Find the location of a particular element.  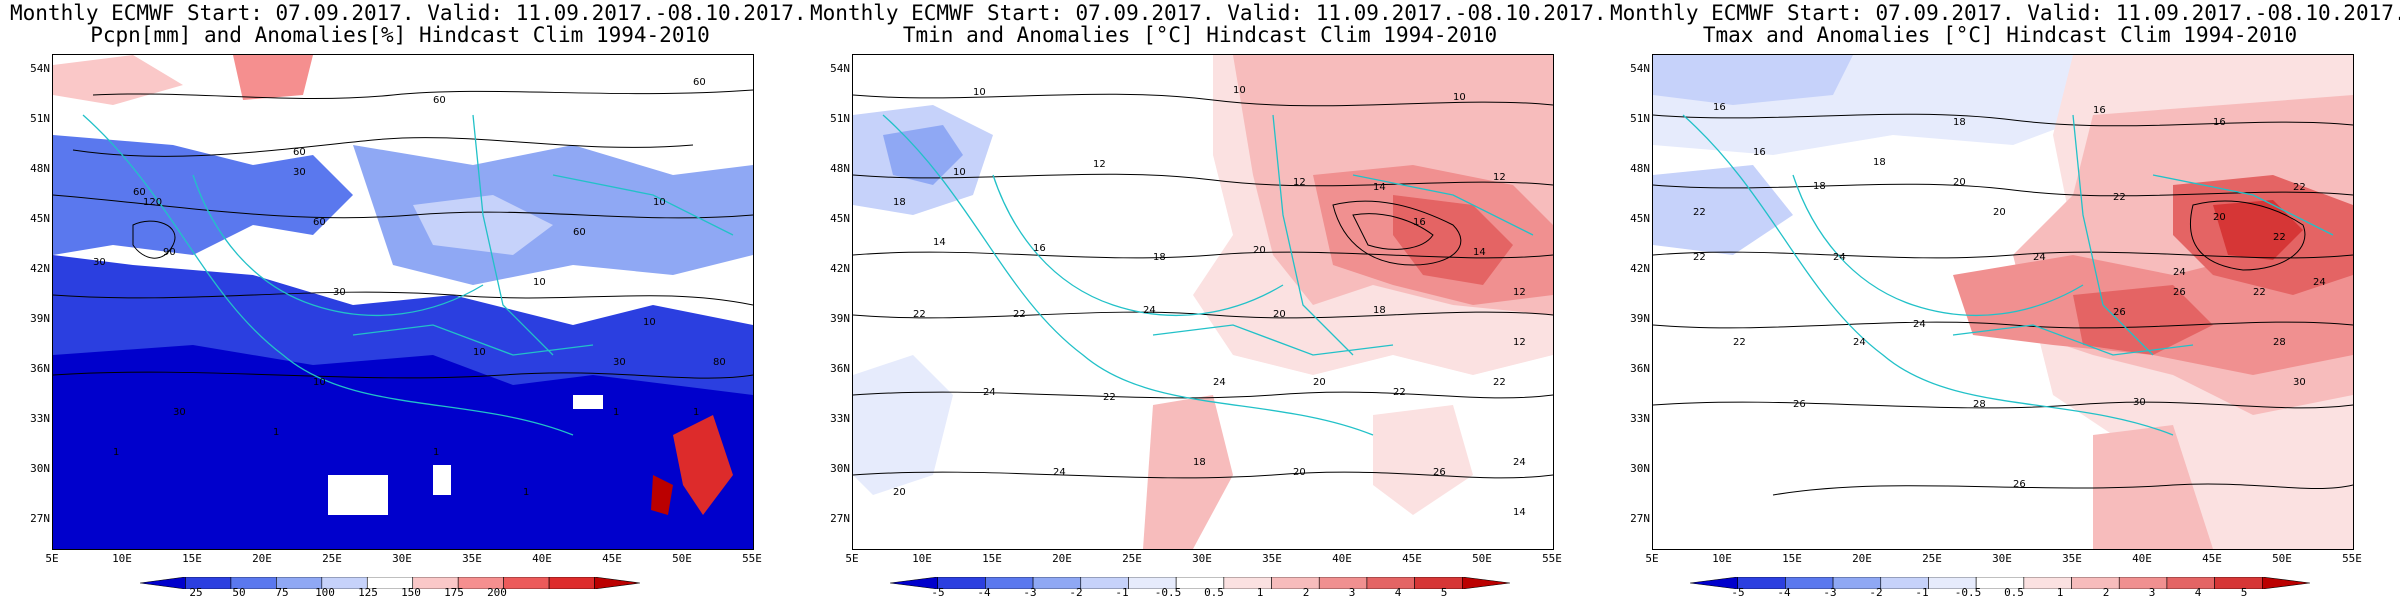

colorbar is located at coordinates (2000, 583).